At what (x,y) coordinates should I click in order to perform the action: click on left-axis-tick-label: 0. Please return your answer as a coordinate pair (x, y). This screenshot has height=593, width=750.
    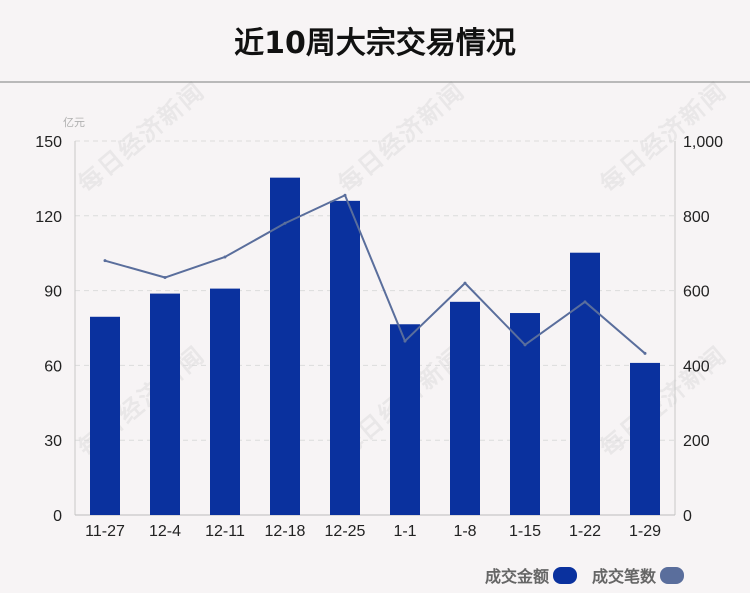
    Looking at the image, I should click on (57, 516).